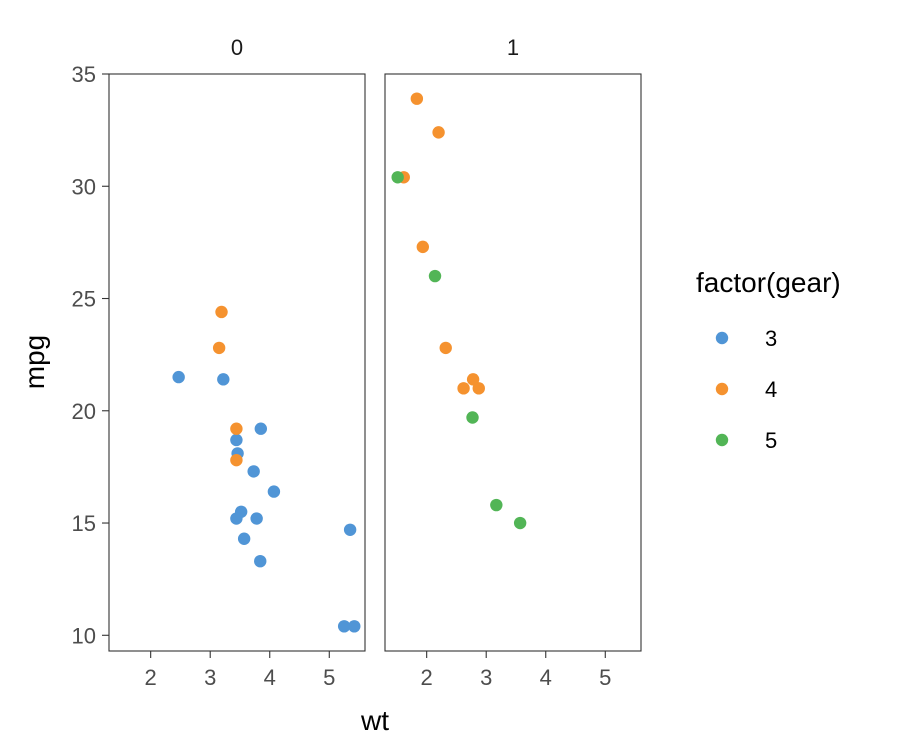 The height and width of the screenshot is (756, 918). What do you see at coordinates (84, 299) in the screenshot?
I see `y-tick-label: 25` at bounding box center [84, 299].